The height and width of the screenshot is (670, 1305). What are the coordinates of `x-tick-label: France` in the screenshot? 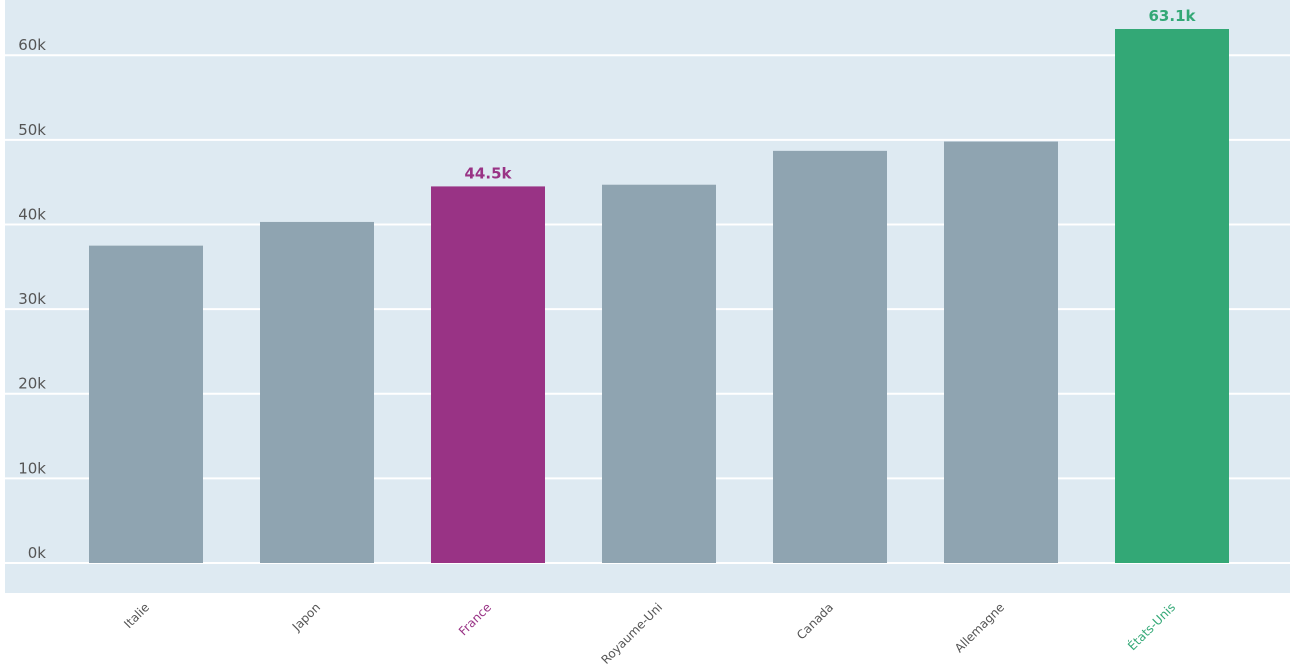 It's located at (475, 619).